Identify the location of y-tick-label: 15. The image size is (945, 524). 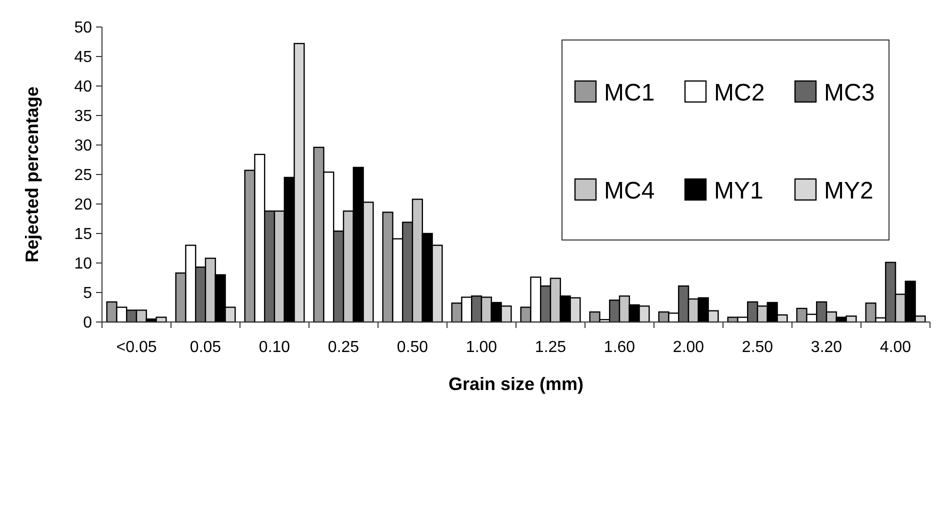
(83, 235).